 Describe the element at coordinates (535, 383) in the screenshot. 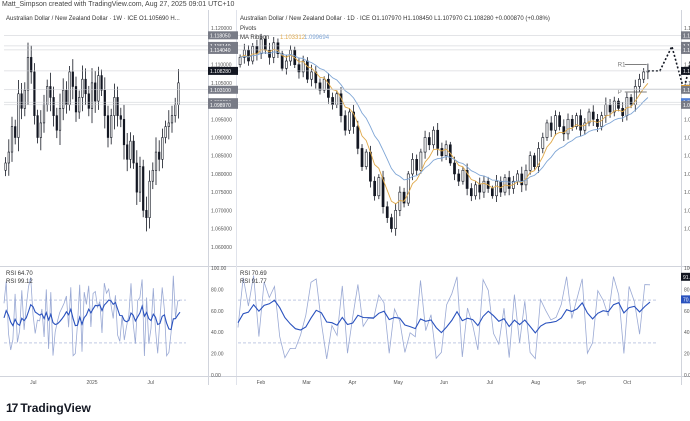

I see `daily-x-tick-label: Aug` at that location.